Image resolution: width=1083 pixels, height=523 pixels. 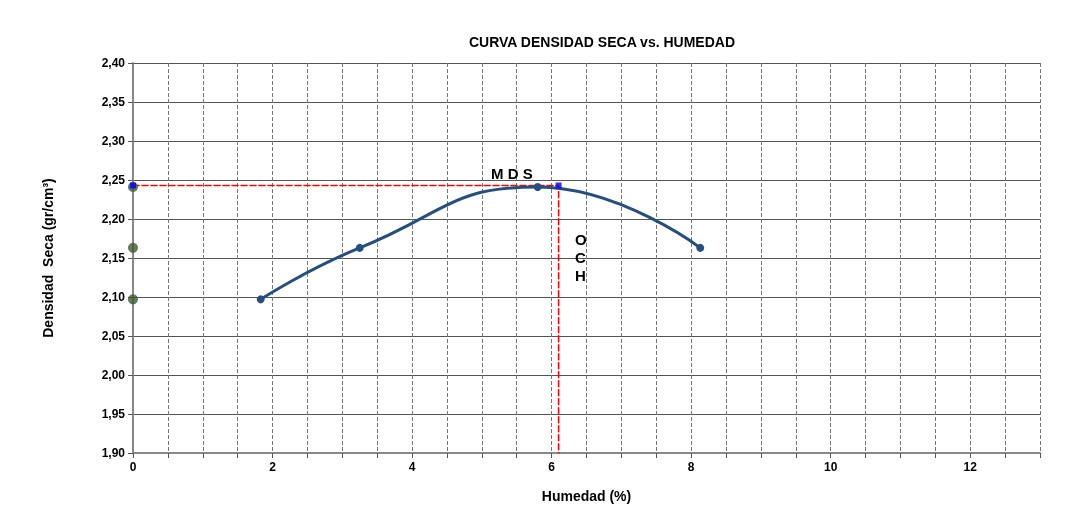 I want to click on y-axis-title: Densidad Seca (gr/cm³), so click(x=48, y=258).